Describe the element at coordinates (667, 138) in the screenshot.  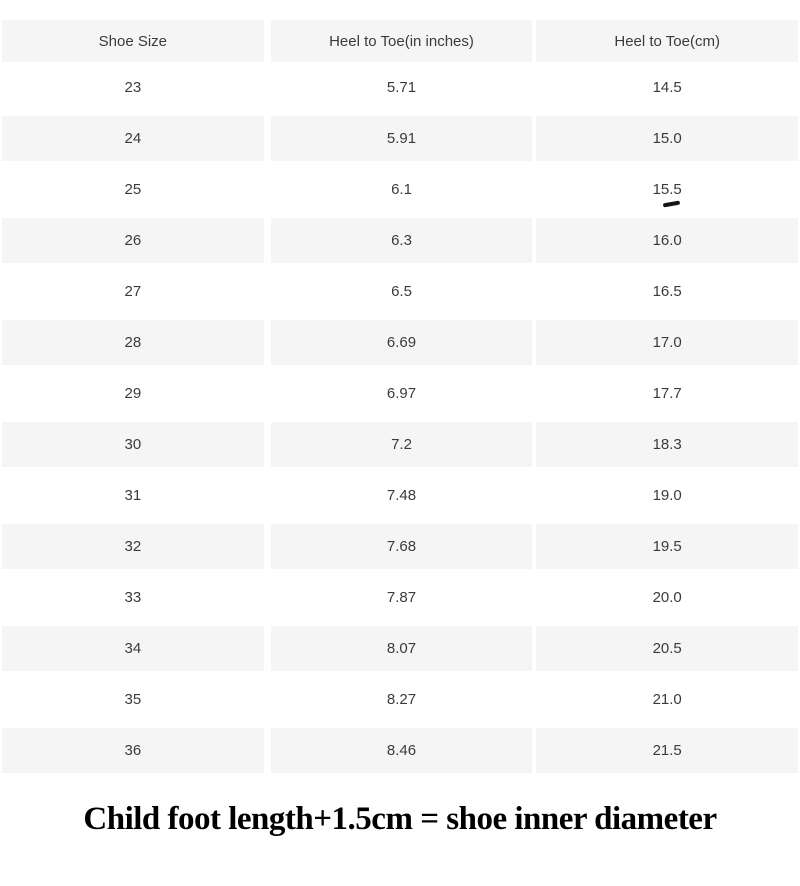
I see `cell-cm: 15.0` at that location.